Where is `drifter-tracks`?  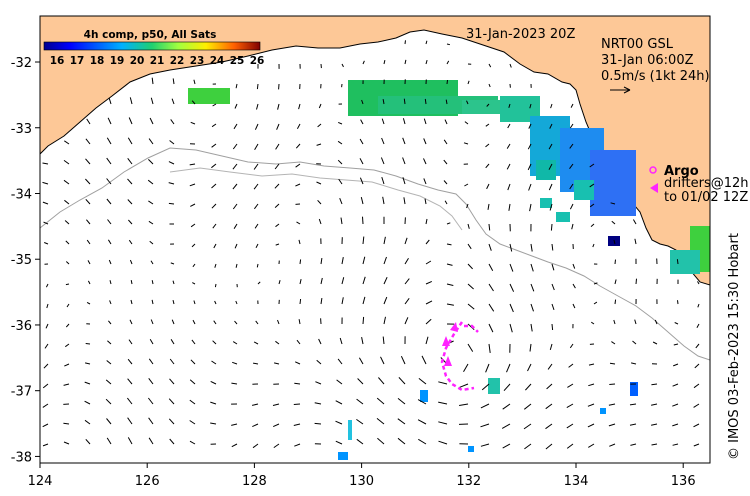 drifter-tracks is located at coordinates (459, 356).